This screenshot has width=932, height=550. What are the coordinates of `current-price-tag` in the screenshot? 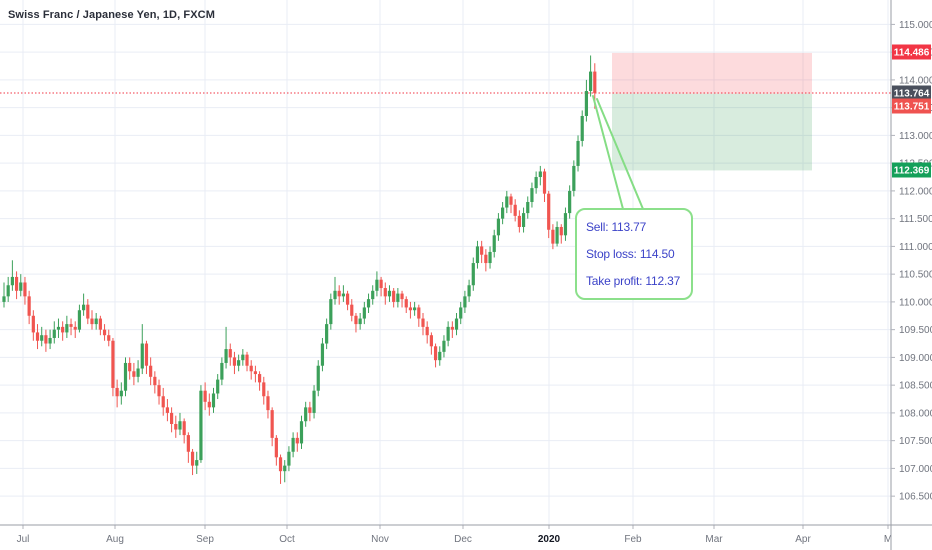 It's located at (911, 93).